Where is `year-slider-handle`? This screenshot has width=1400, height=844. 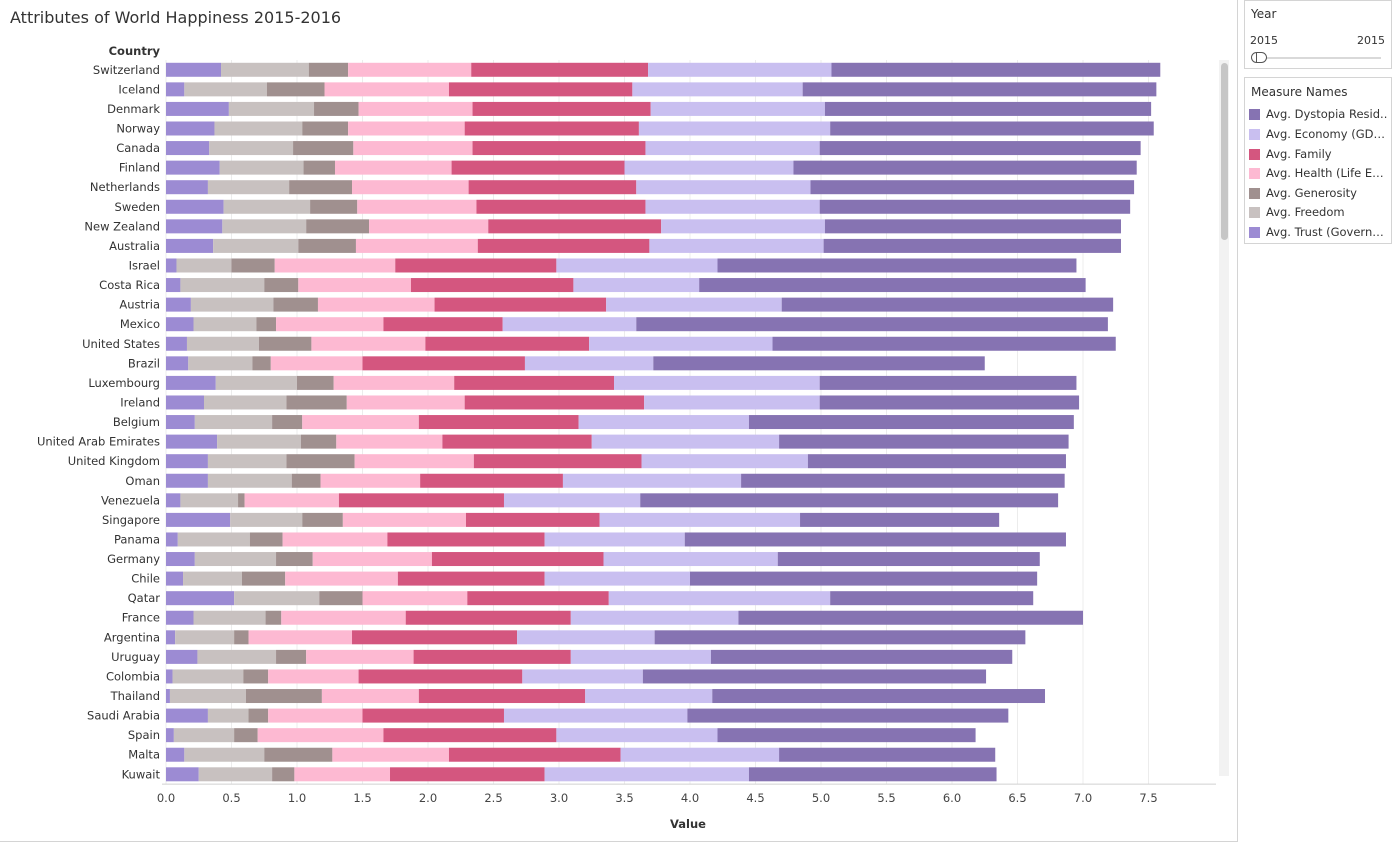 year-slider-handle is located at coordinates (1259, 57).